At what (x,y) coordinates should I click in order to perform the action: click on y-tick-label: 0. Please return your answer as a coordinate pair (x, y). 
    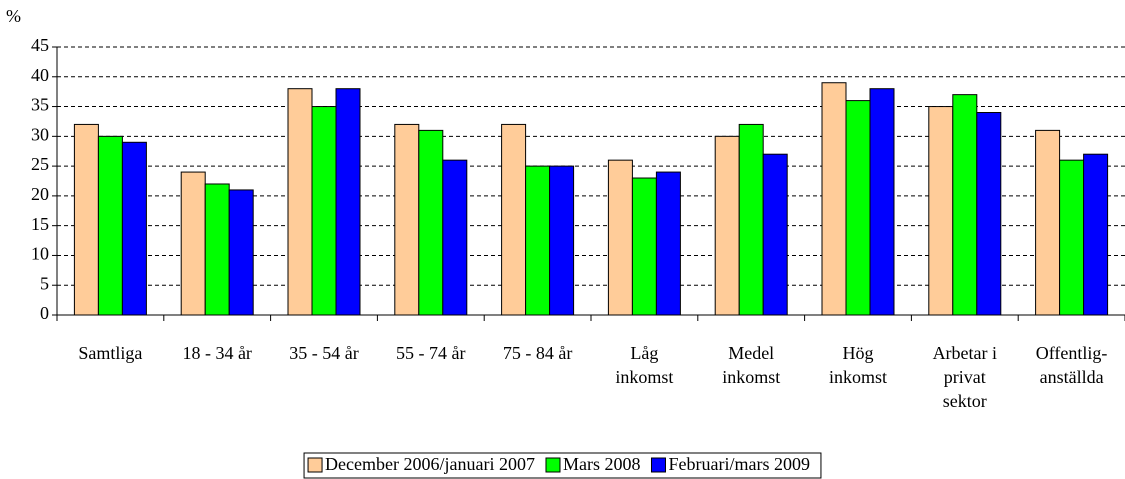
    Looking at the image, I should click on (44, 313).